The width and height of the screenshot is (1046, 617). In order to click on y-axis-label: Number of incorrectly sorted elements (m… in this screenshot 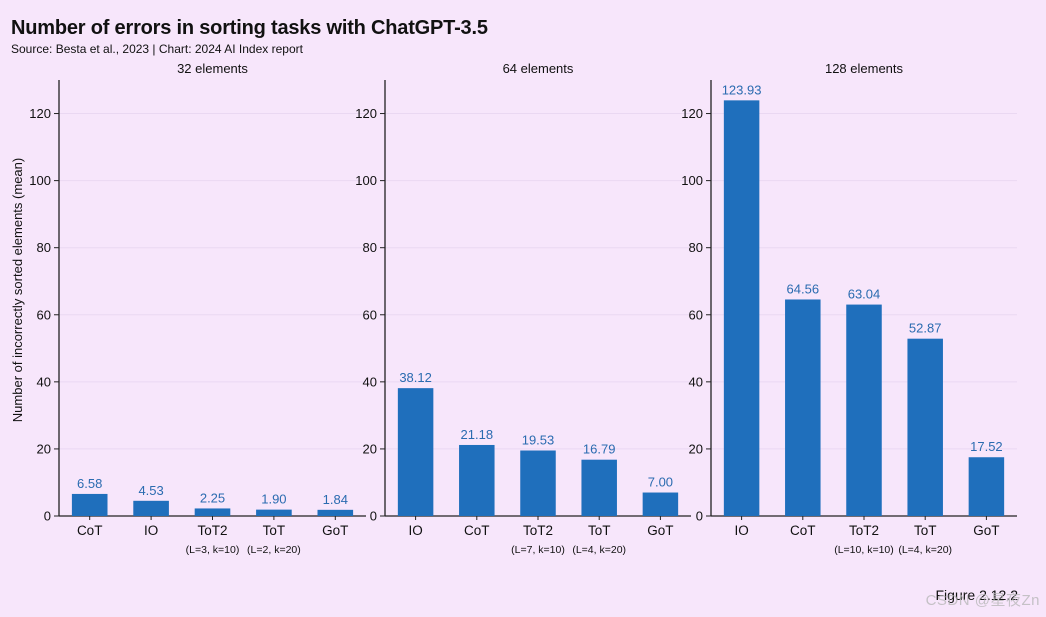, I will do `click(17, 290)`.